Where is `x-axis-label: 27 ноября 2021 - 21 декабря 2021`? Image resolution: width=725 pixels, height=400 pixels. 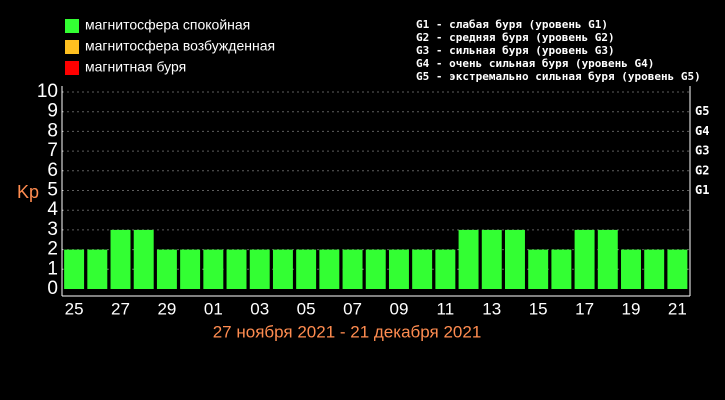 x-axis-label: 27 ноября 2021 - 21 декабря 2021 is located at coordinates (347, 331).